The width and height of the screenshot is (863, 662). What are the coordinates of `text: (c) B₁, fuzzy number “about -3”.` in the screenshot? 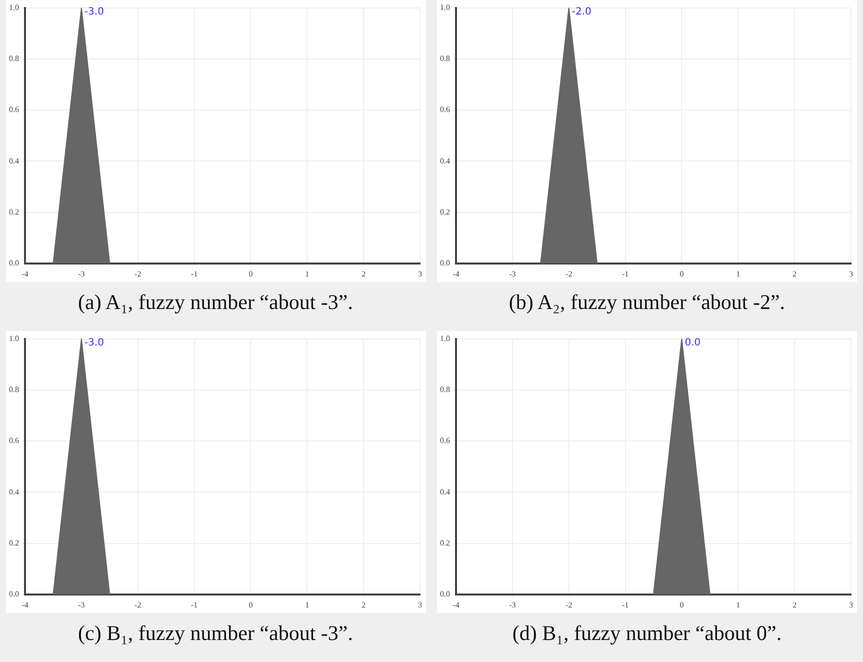 It's located at (215, 633).